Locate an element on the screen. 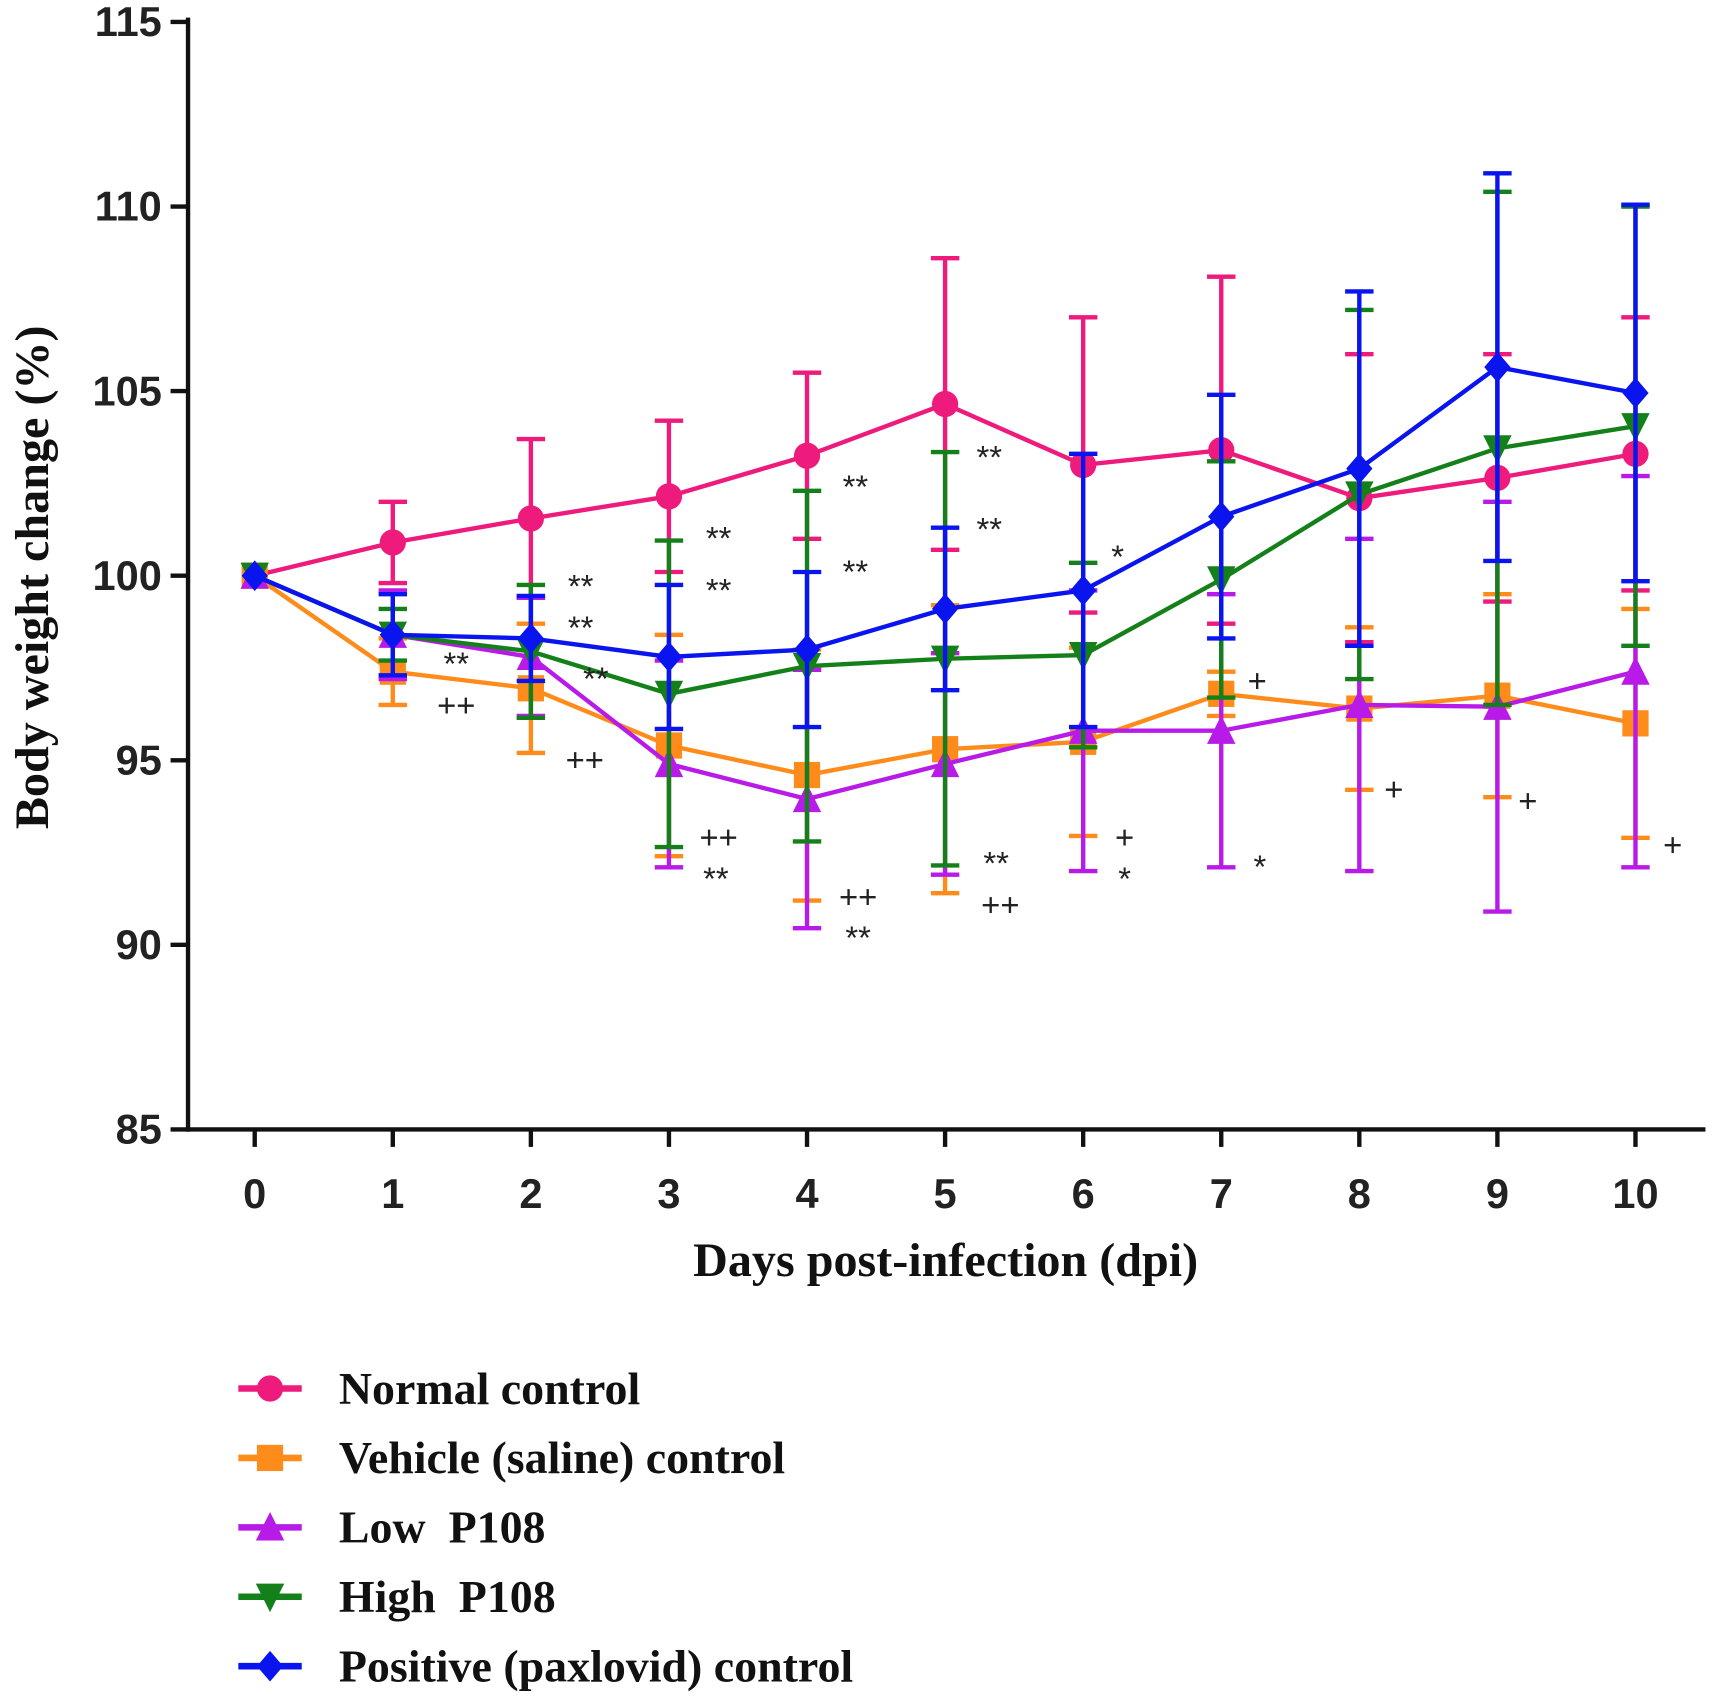 The width and height of the screenshot is (1712, 1698). x-axis-label: Days post-infection (dpi) is located at coordinates (945, 1260).